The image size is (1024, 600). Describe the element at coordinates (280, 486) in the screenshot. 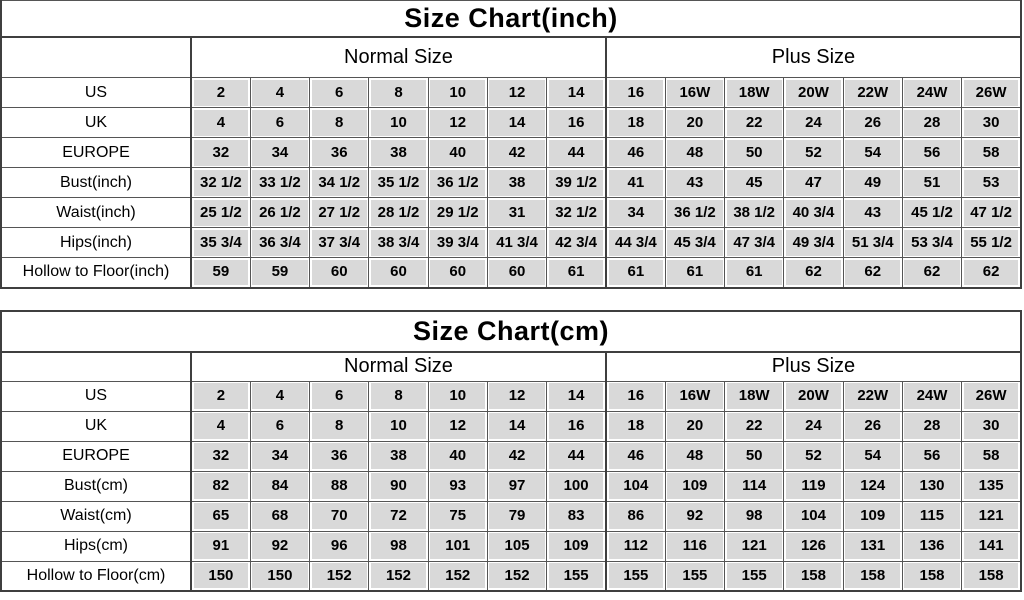

I see `size-cell: 84` at that location.